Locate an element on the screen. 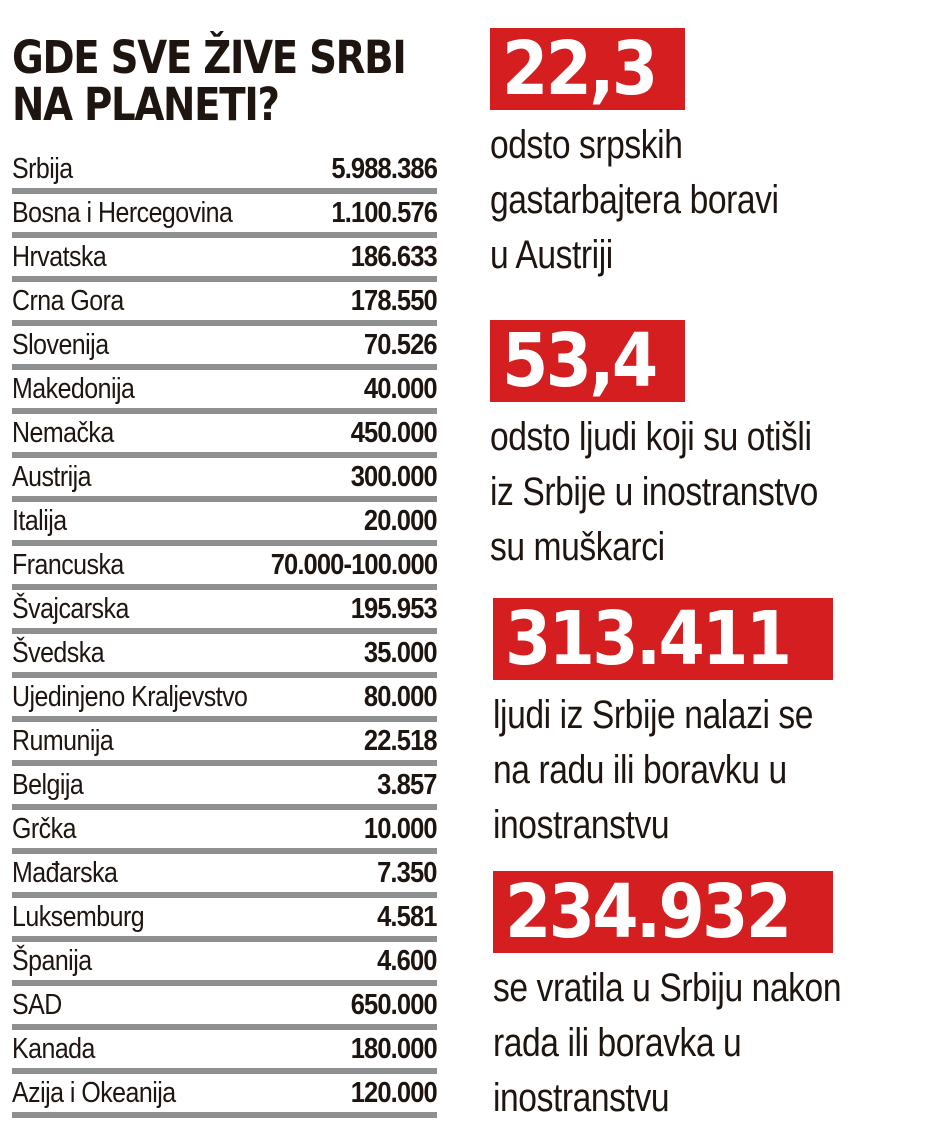 Image resolution: width=940 pixels, height=1133 pixels. population-value: 1.100.576 is located at coordinates (384, 213).